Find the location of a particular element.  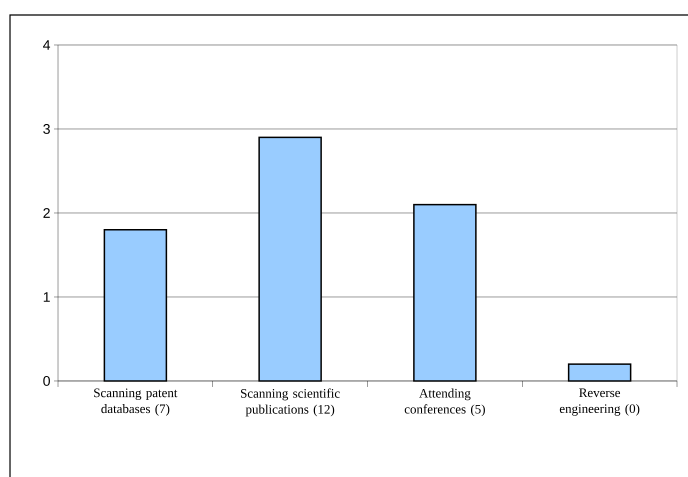

x-tick-label: Reverse engineering (0) is located at coordinates (600, 402).